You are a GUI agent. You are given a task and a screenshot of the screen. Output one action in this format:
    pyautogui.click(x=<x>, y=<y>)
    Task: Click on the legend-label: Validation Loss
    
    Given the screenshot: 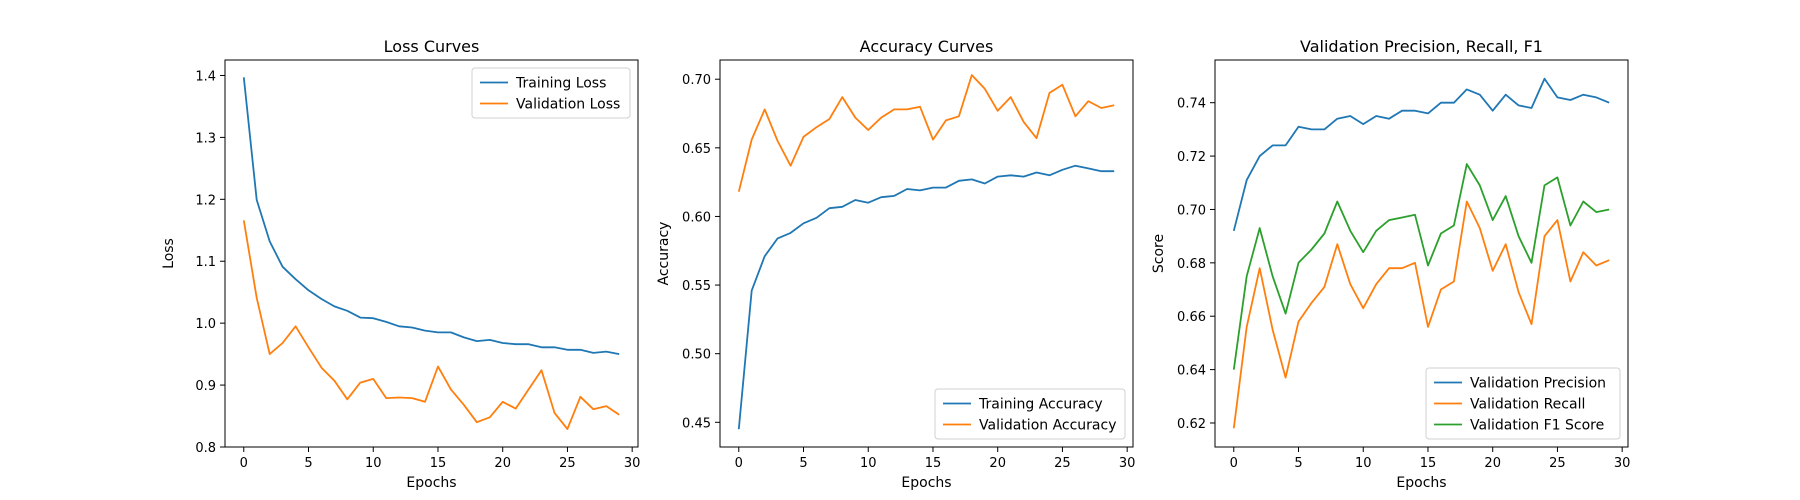 What is the action you would take?
    pyautogui.click(x=568, y=105)
    